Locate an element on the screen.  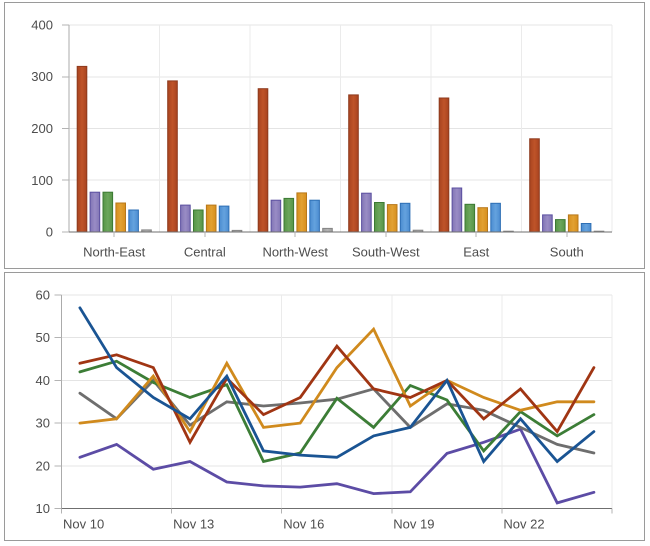
svg-text: Nov 16 is located at coordinates (303, 524).